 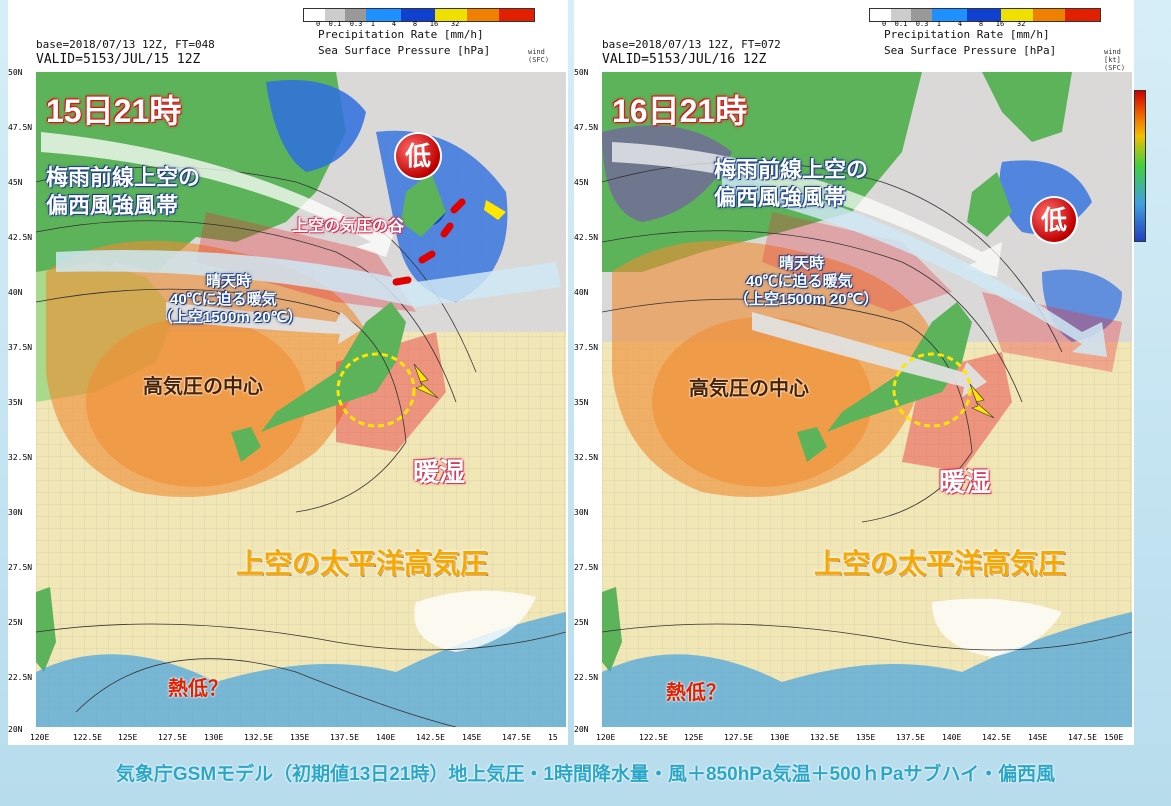 I want to click on wind-label: wind (SFC), so click(x=539, y=56).